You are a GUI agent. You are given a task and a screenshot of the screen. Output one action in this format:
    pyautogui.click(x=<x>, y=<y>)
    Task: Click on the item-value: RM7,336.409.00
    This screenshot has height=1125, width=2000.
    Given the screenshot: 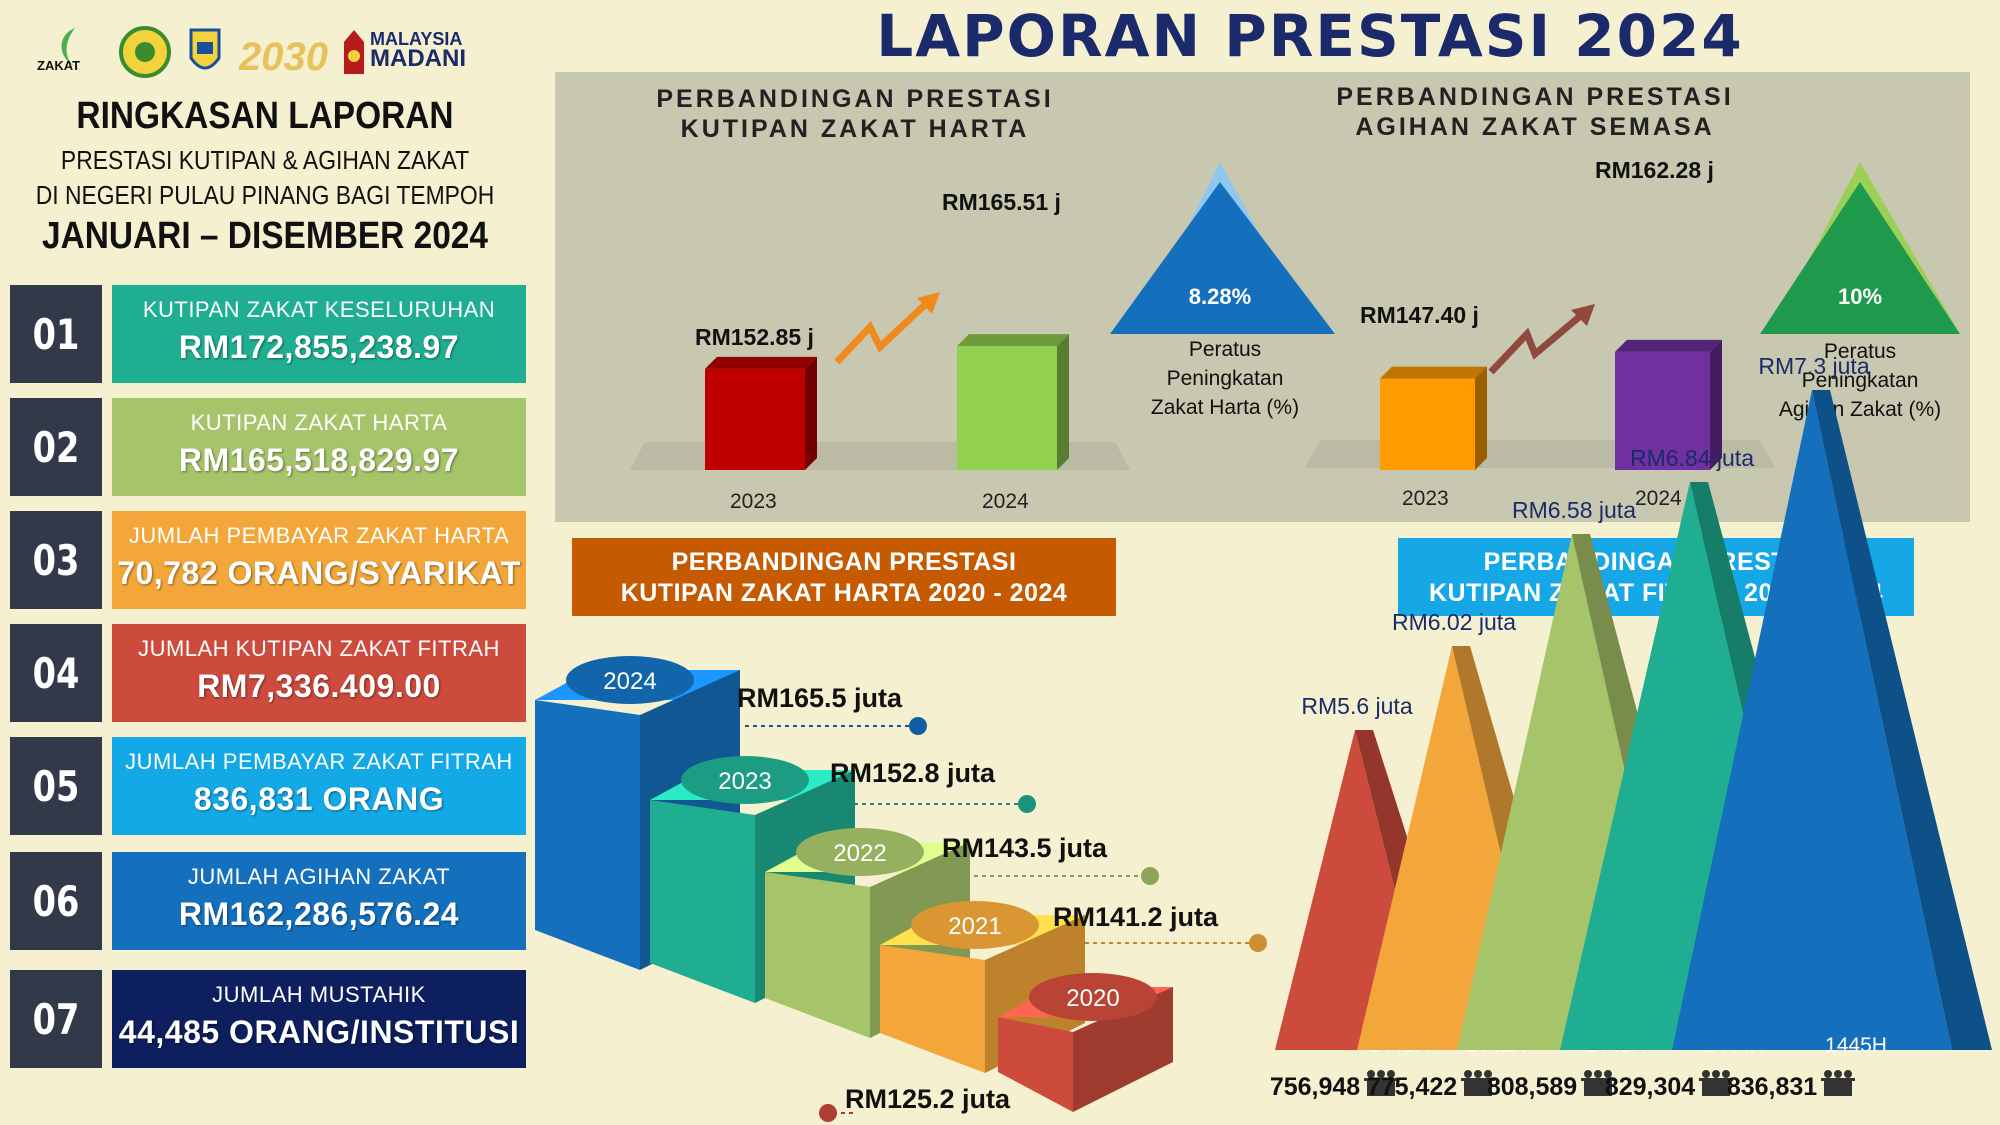 What is the action you would take?
    pyautogui.click(x=319, y=686)
    